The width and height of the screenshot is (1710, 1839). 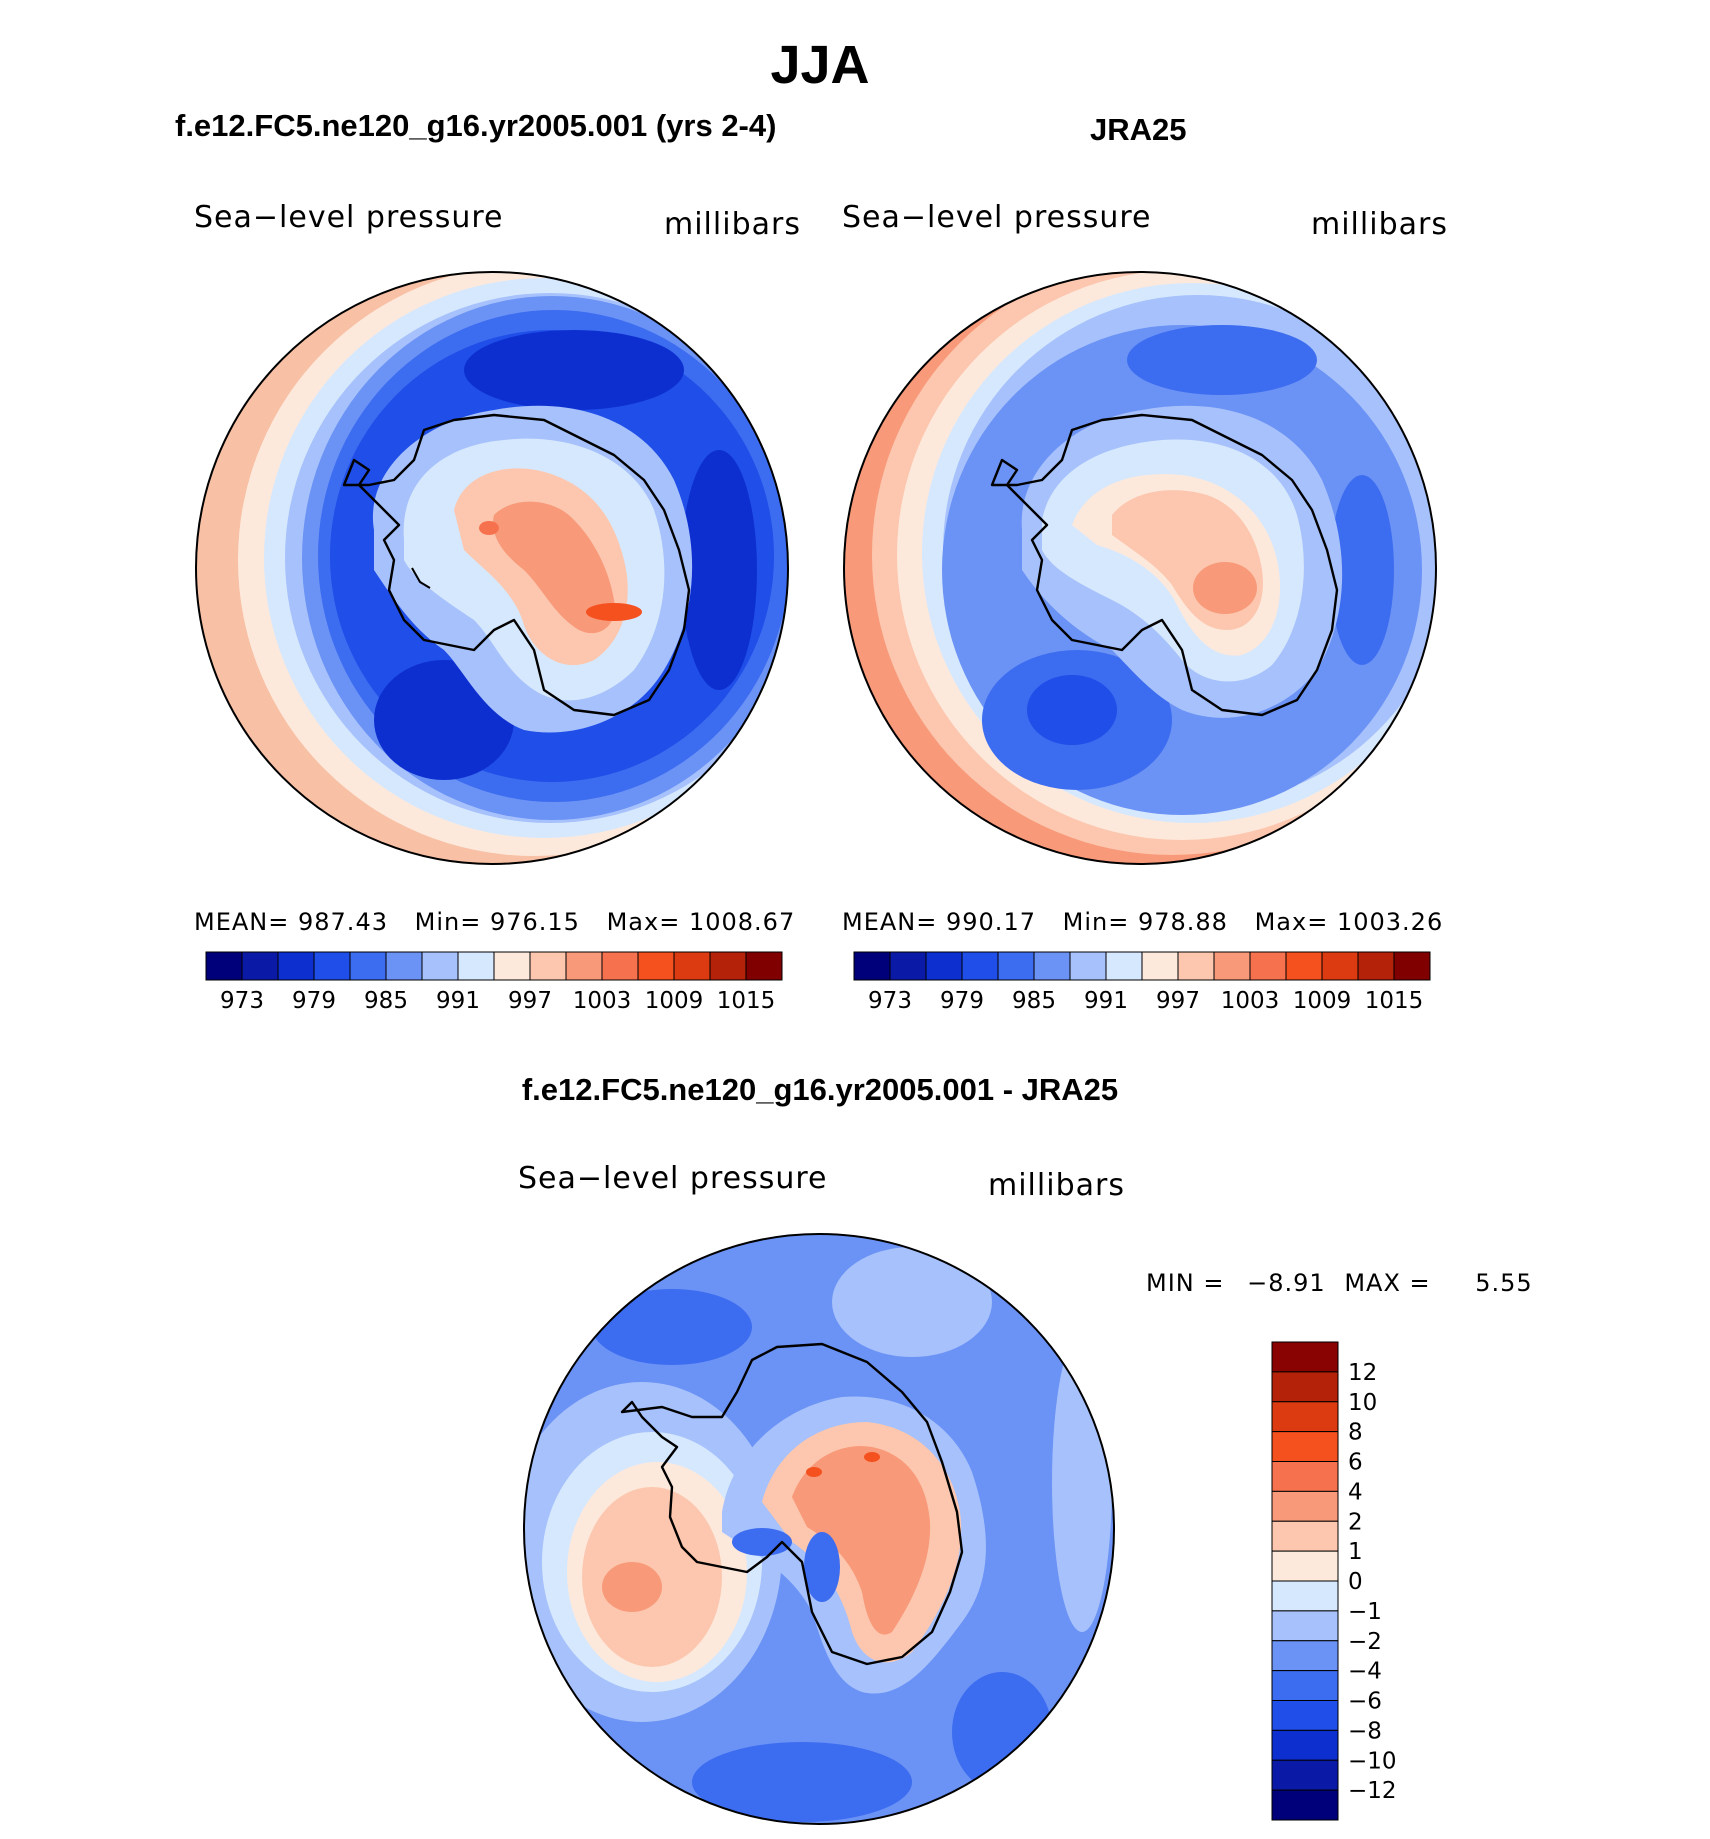 I want to click on obs-colorbar-tick-label: 1015, so click(x=1394, y=1001).